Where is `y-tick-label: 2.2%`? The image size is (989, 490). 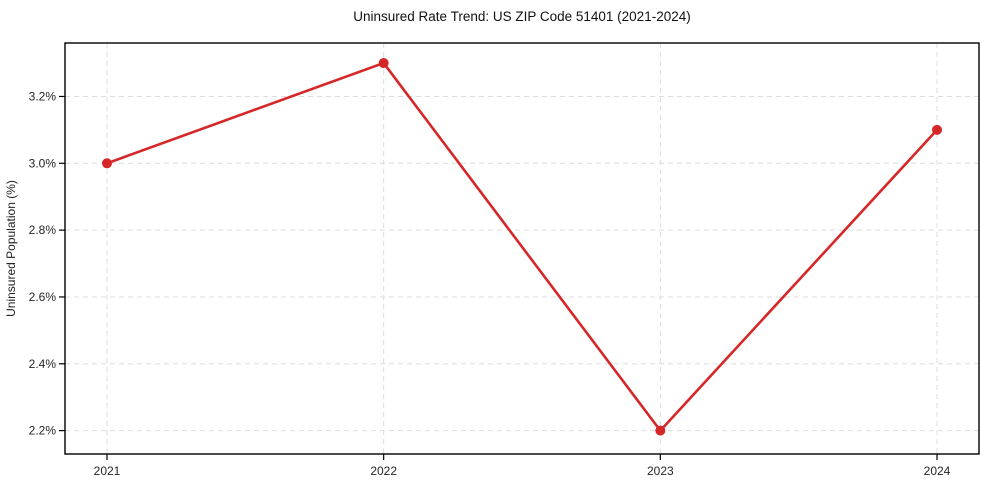
y-tick-label: 2.2% is located at coordinates (43, 431).